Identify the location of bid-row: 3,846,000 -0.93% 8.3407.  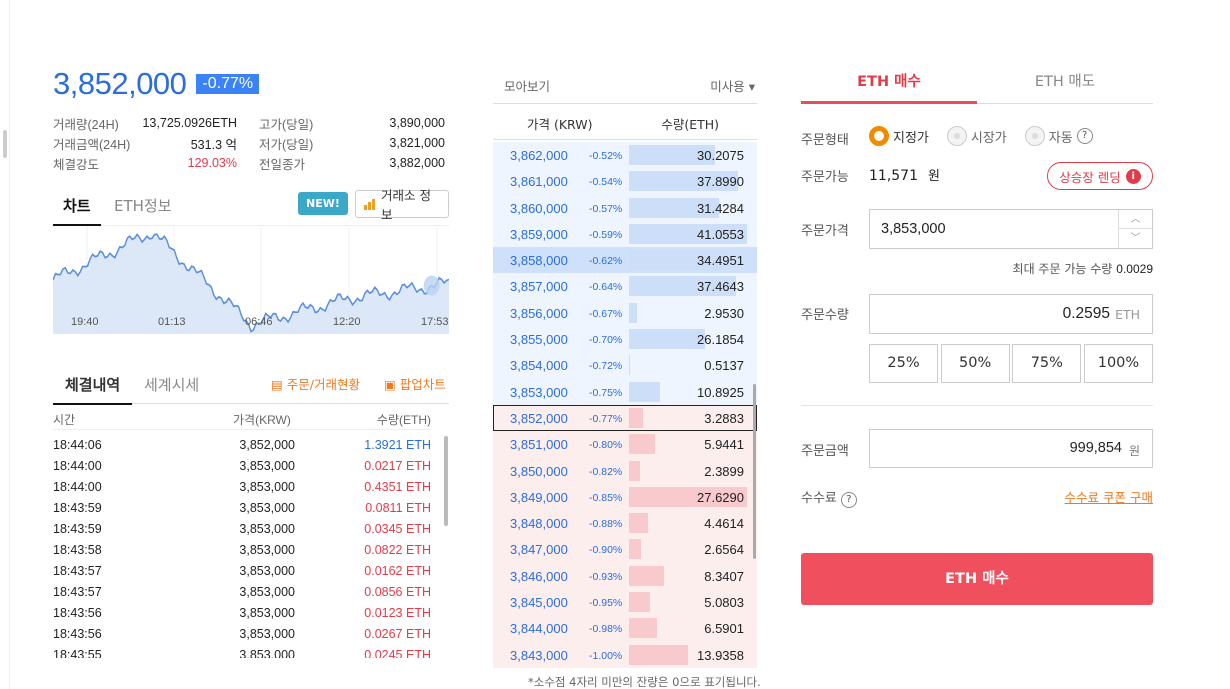
(625, 576).